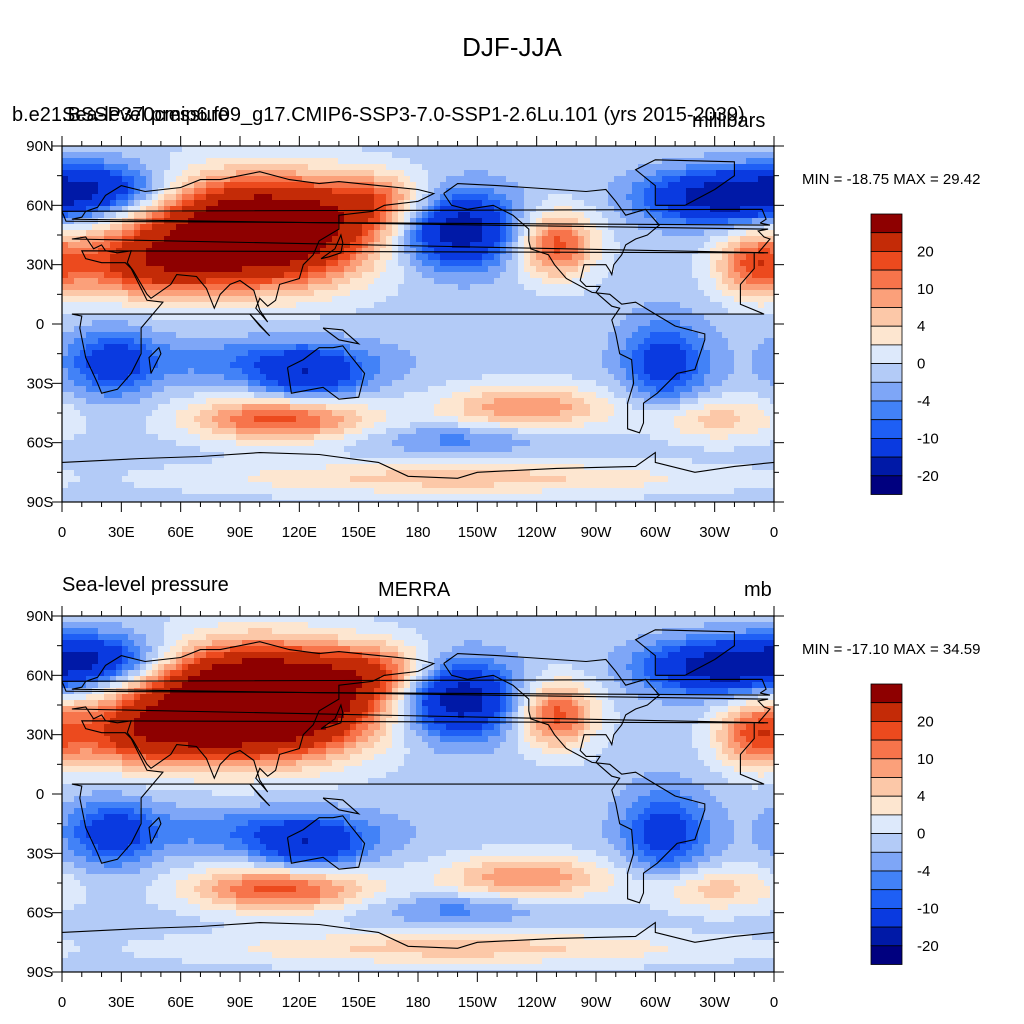 The height and width of the screenshot is (1024, 1024). I want to click on colorbar-label: 4, so click(921, 796).